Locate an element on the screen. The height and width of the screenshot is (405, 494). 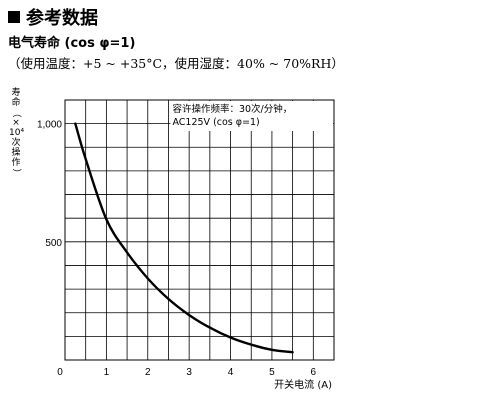
y-label-char: × is located at coordinates (16, 123).